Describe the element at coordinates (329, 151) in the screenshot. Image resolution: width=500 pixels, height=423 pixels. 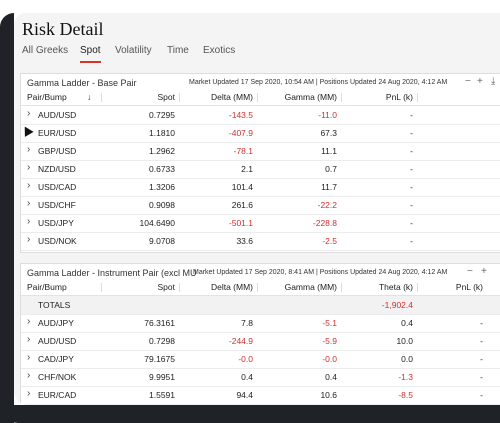
I see `gamma-cell: 11.1` at that location.